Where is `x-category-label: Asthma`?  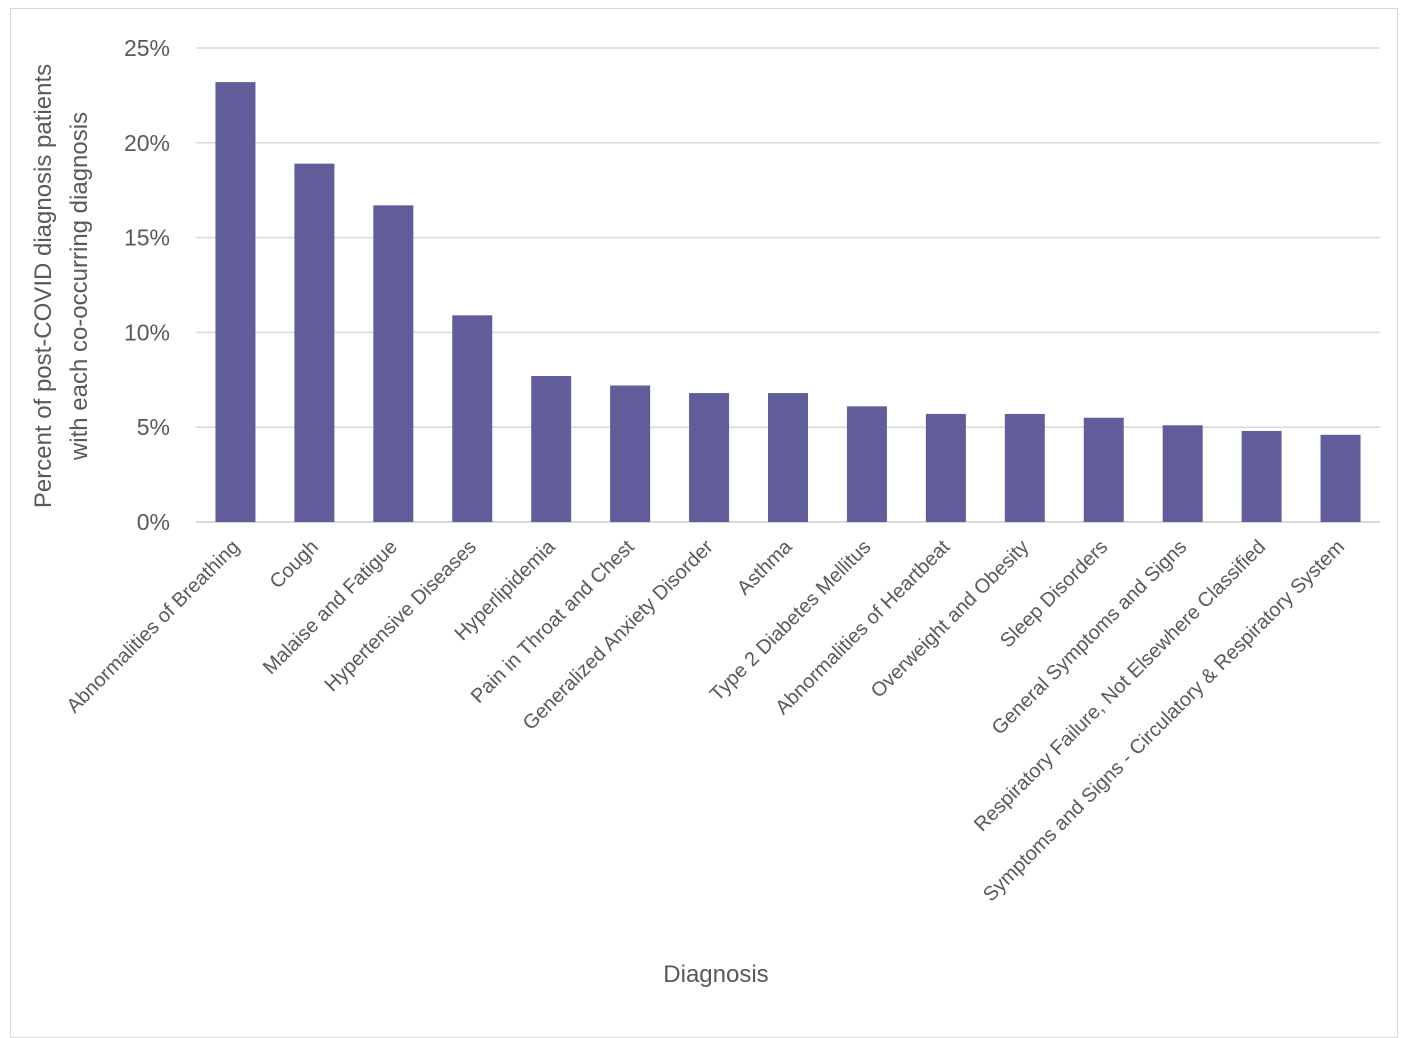
x-category-label: Asthma is located at coordinates (765, 567).